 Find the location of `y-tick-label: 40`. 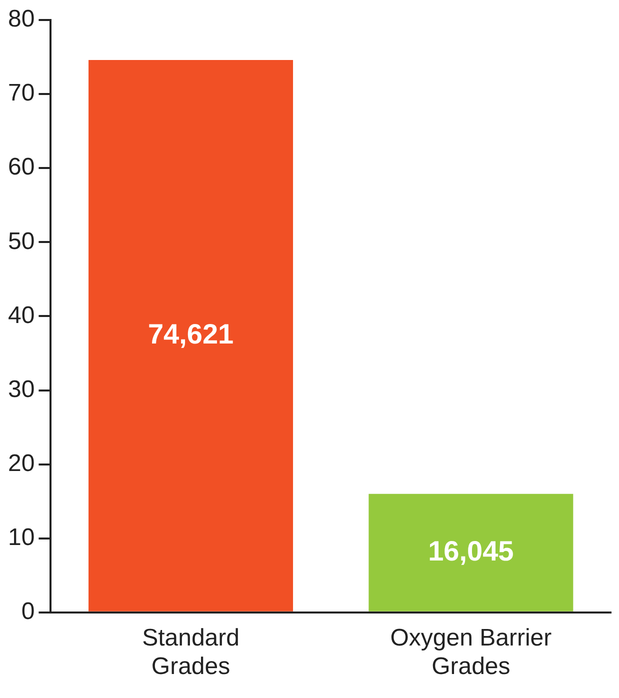

y-tick-label: 40 is located at coordinates (21, 315).